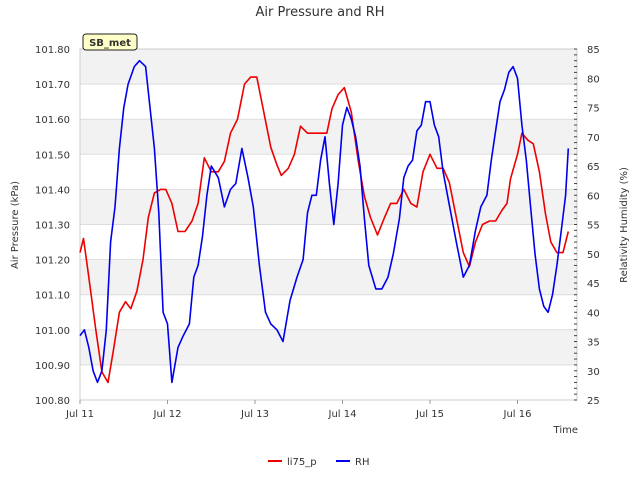 This screenshot has width=640, height=480. I want to click on y2-tick-label: 35, so click(593, 343).